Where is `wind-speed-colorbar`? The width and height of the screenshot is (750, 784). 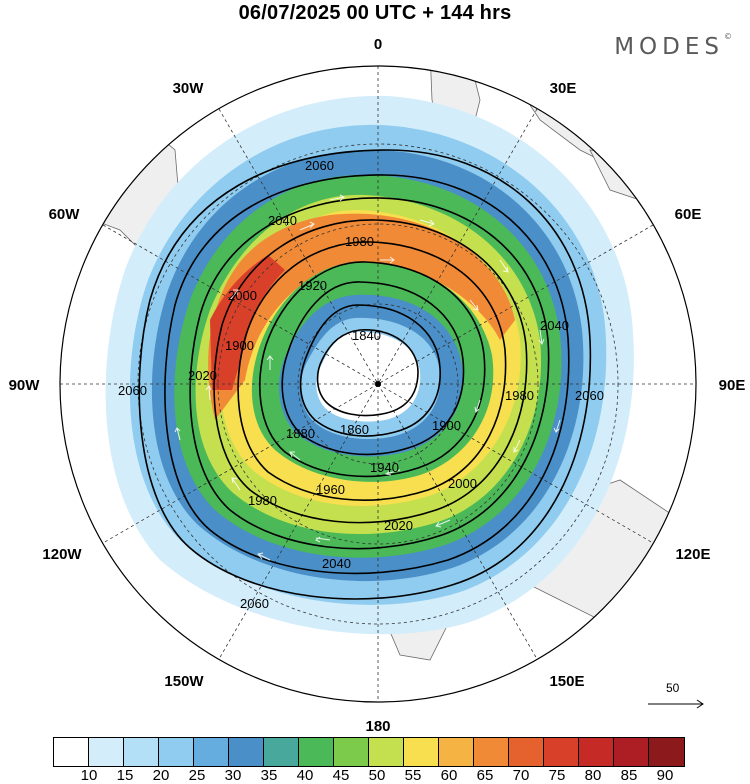
wind-speed-colorbar is located at coordinates (369, 752).